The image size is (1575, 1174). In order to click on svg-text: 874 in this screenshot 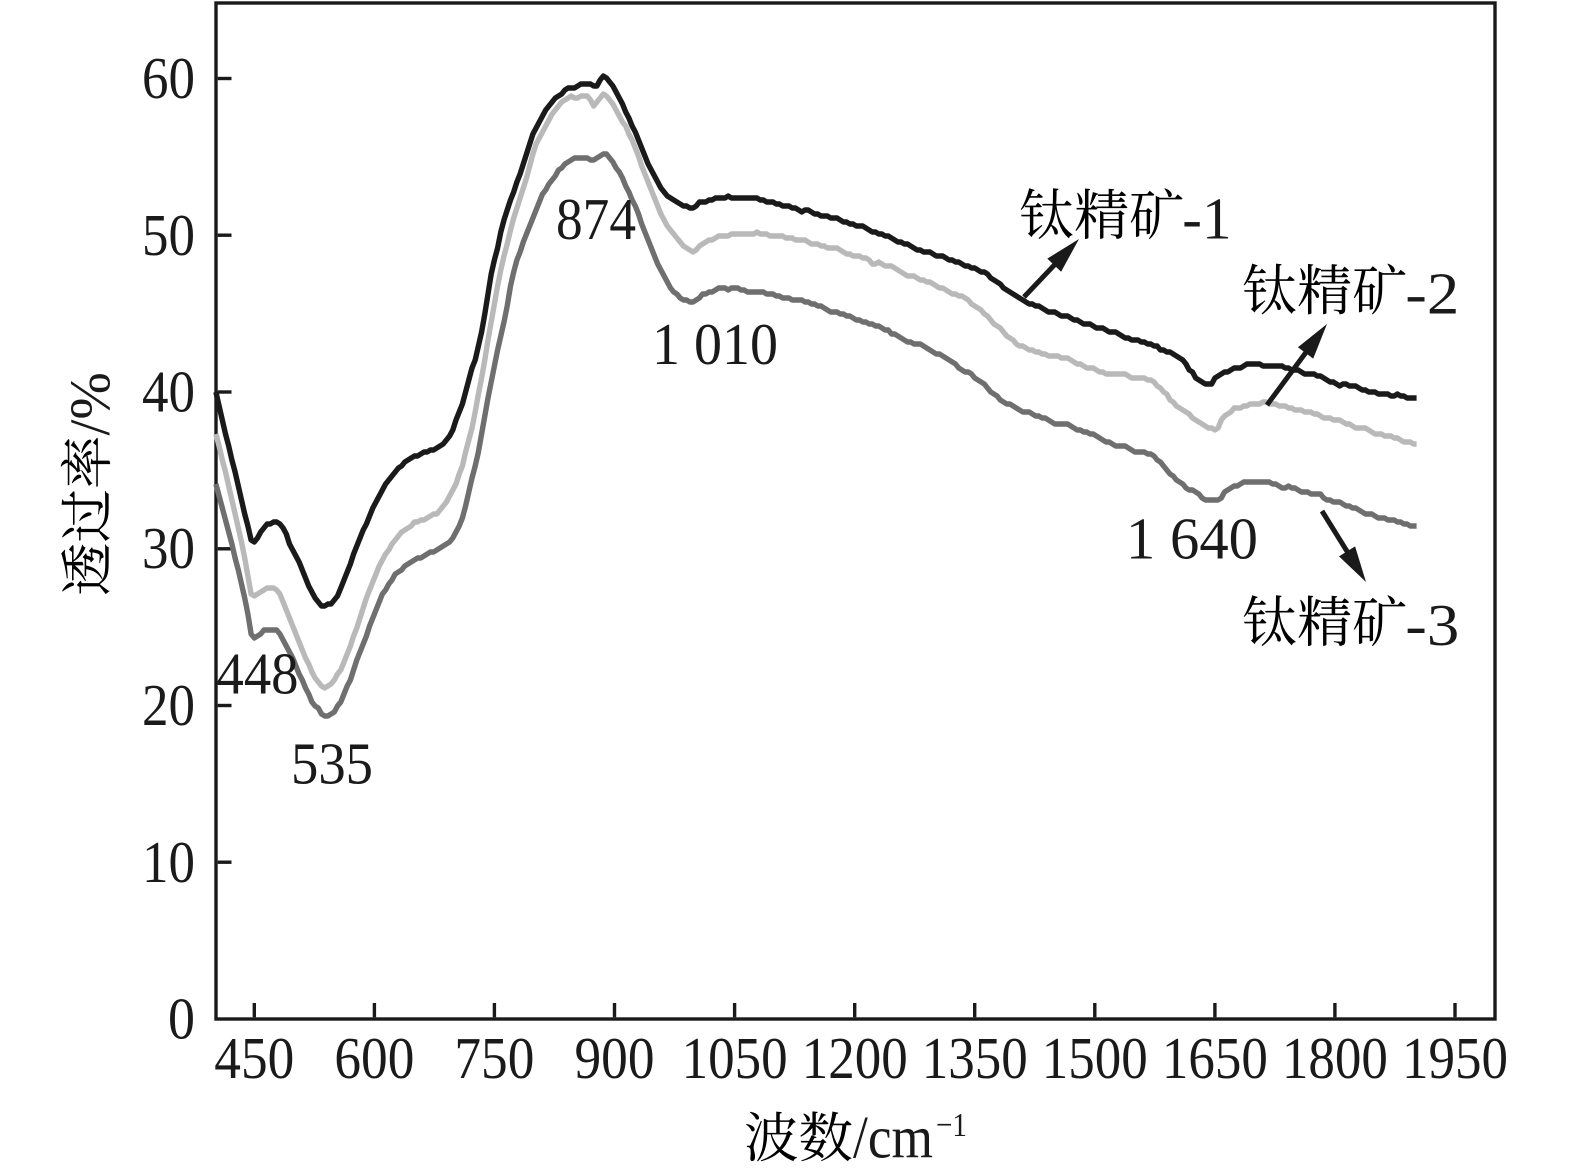, I will do `click(596, 219)`.